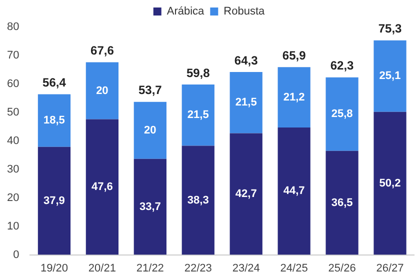  I want to click on data-label: 44,7, so click(294, 191).